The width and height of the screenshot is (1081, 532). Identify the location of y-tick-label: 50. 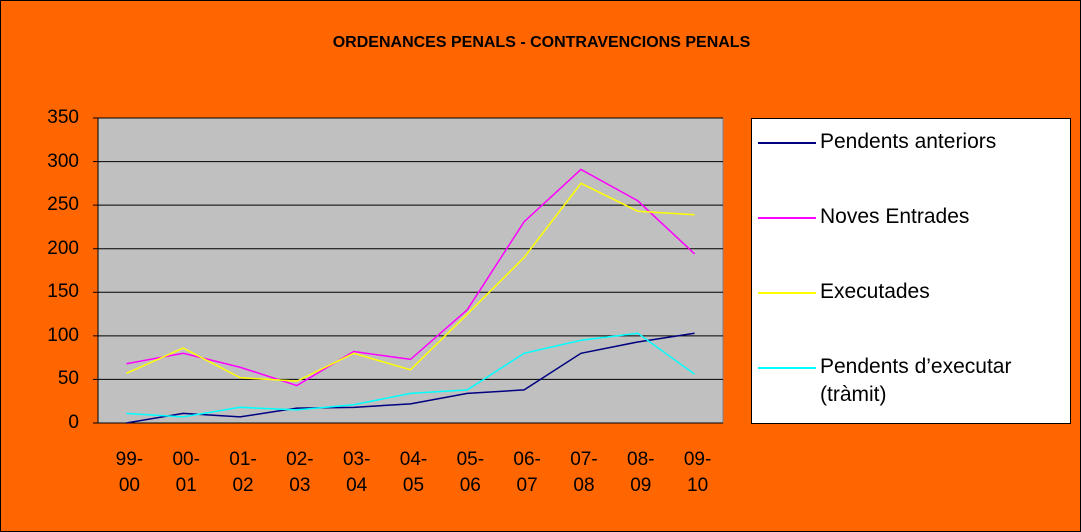
(68, 379).